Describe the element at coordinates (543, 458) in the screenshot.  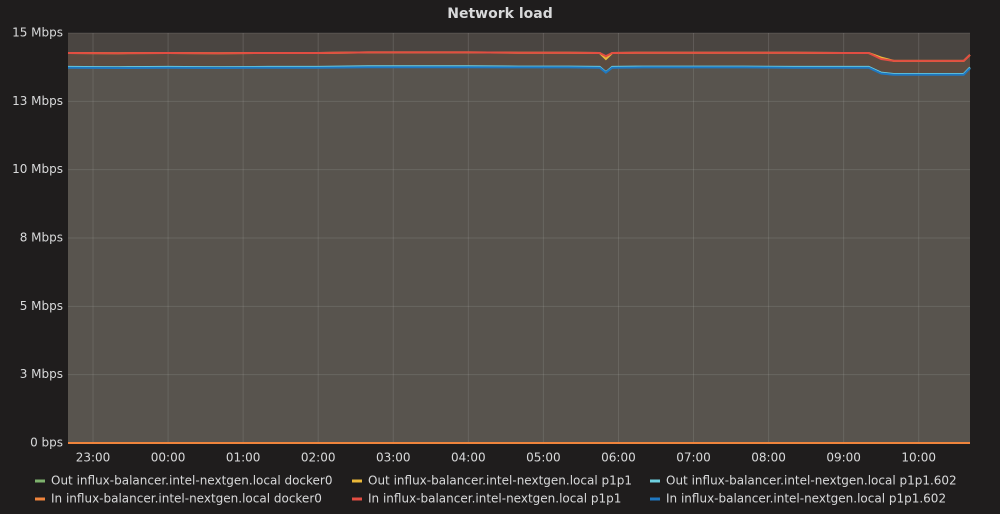
I see `x-tick-label: 05:00` at that location.